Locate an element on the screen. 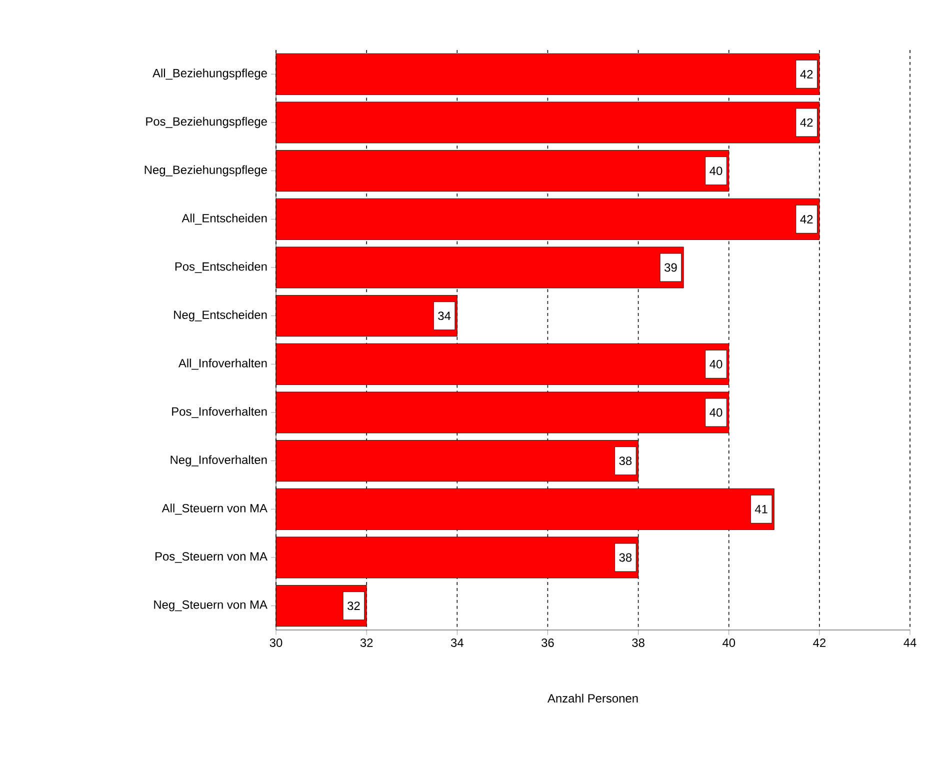  x-tick-label: 32 is located at coordinates (366, 642).